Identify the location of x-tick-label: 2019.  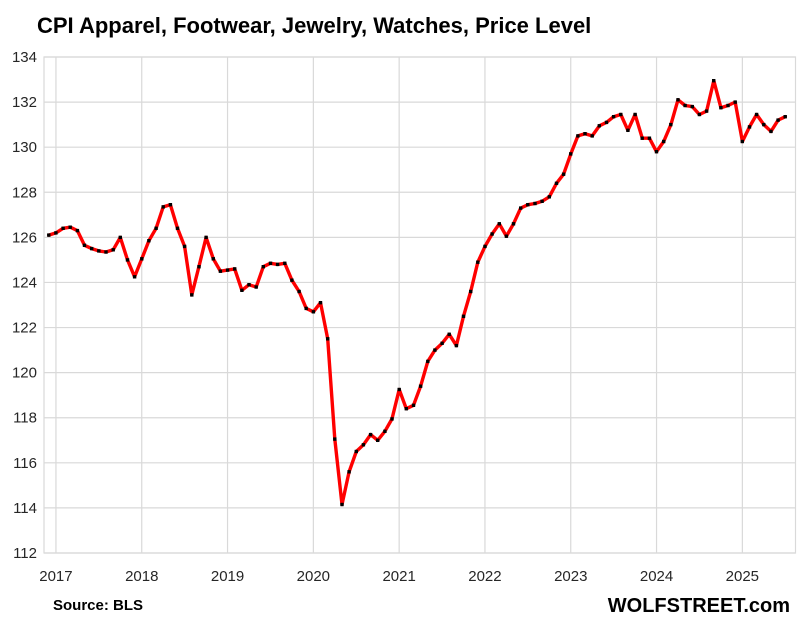
(227, 576).